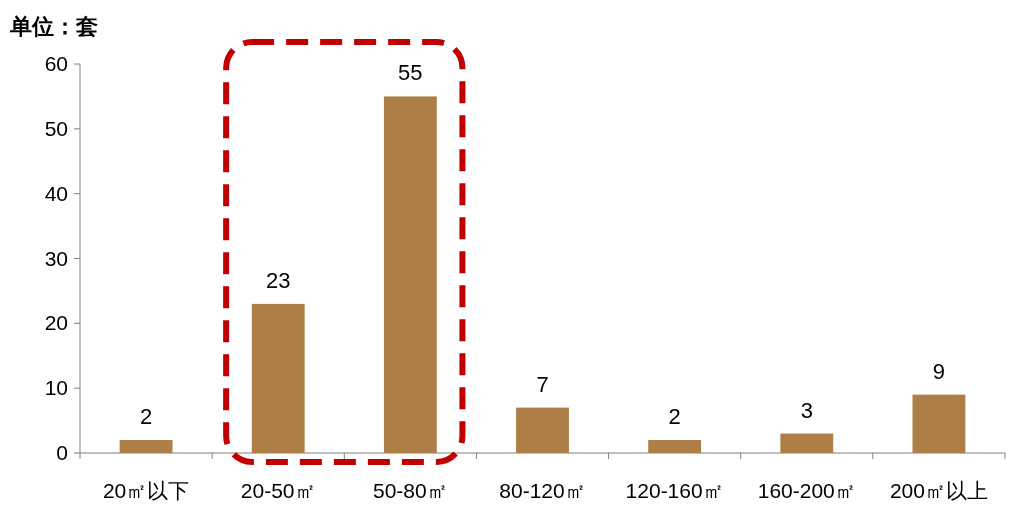 The width and height of the screenshot is (1017, 514). What do you see at coordinates (806, 490) in the screenshot?
I see `x-tick-label: 160-200㎡` at bounding box center [806, 490].